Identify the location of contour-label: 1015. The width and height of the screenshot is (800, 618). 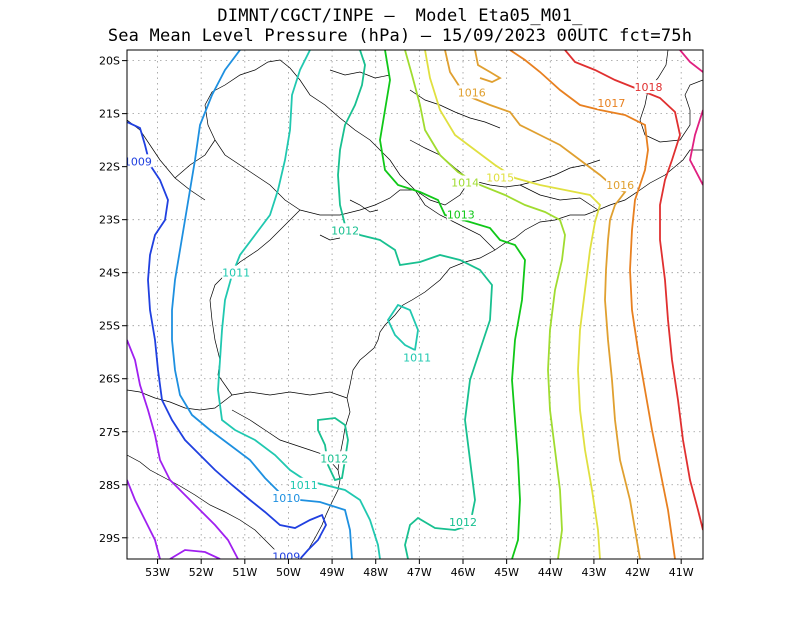
(500, 177).